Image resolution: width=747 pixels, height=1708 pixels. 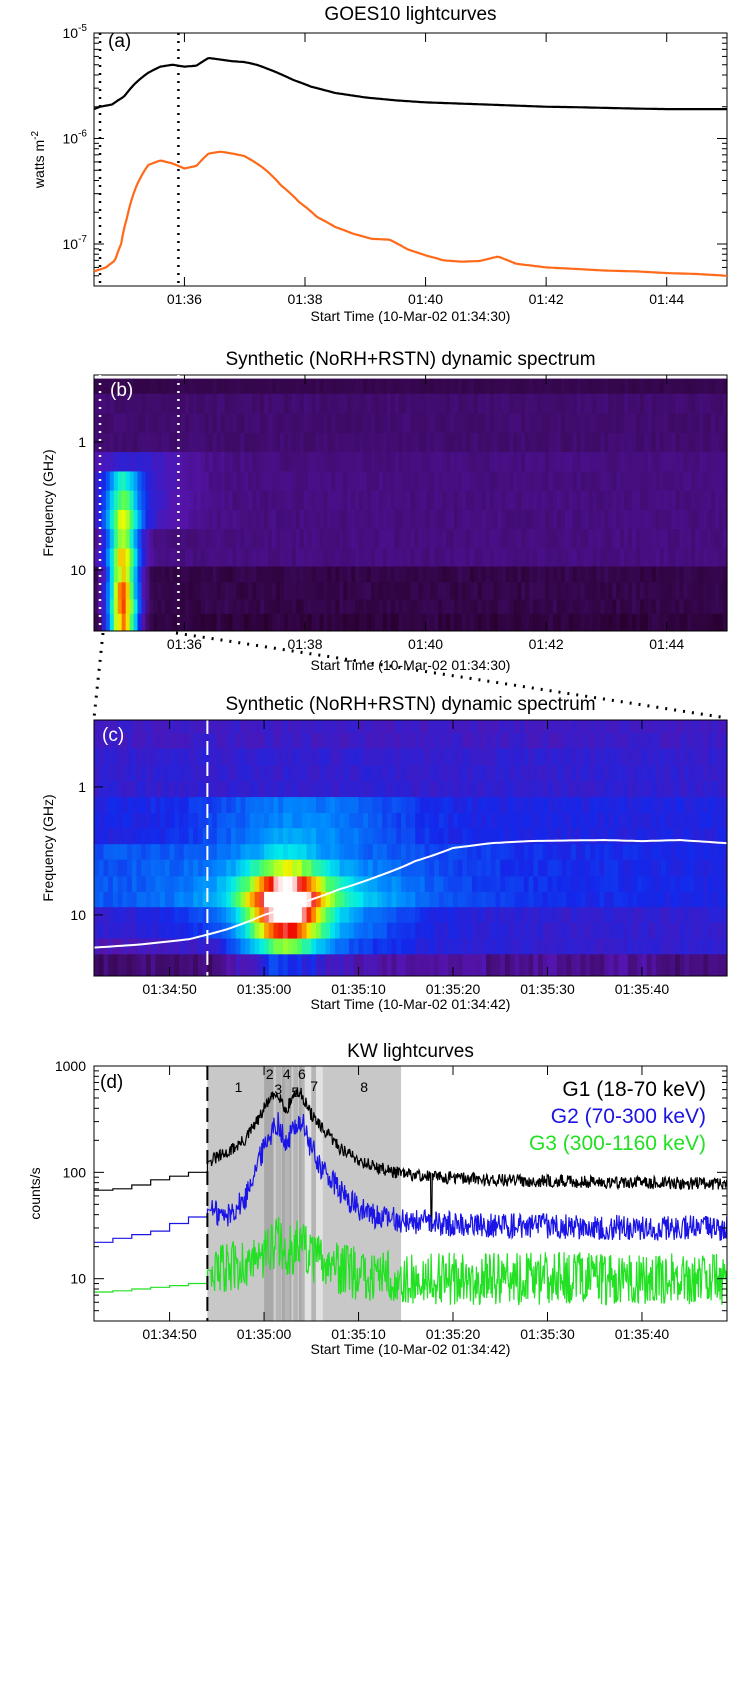 I want to click on x-tick-label: 01:38, so click(x=304, y=644).